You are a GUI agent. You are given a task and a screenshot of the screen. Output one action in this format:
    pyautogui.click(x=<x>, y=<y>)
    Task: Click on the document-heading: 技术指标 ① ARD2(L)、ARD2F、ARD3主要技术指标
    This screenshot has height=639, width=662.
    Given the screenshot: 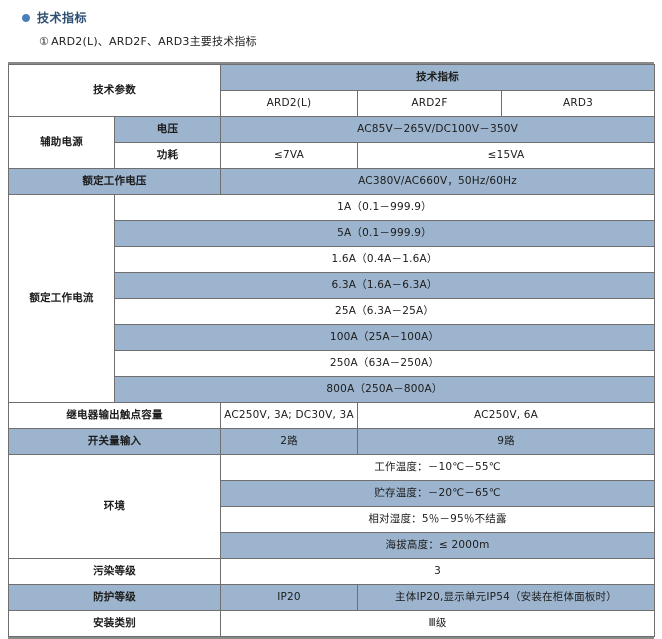 What is the action you would take?
    pyautogui.click(x=331, y=24)
    